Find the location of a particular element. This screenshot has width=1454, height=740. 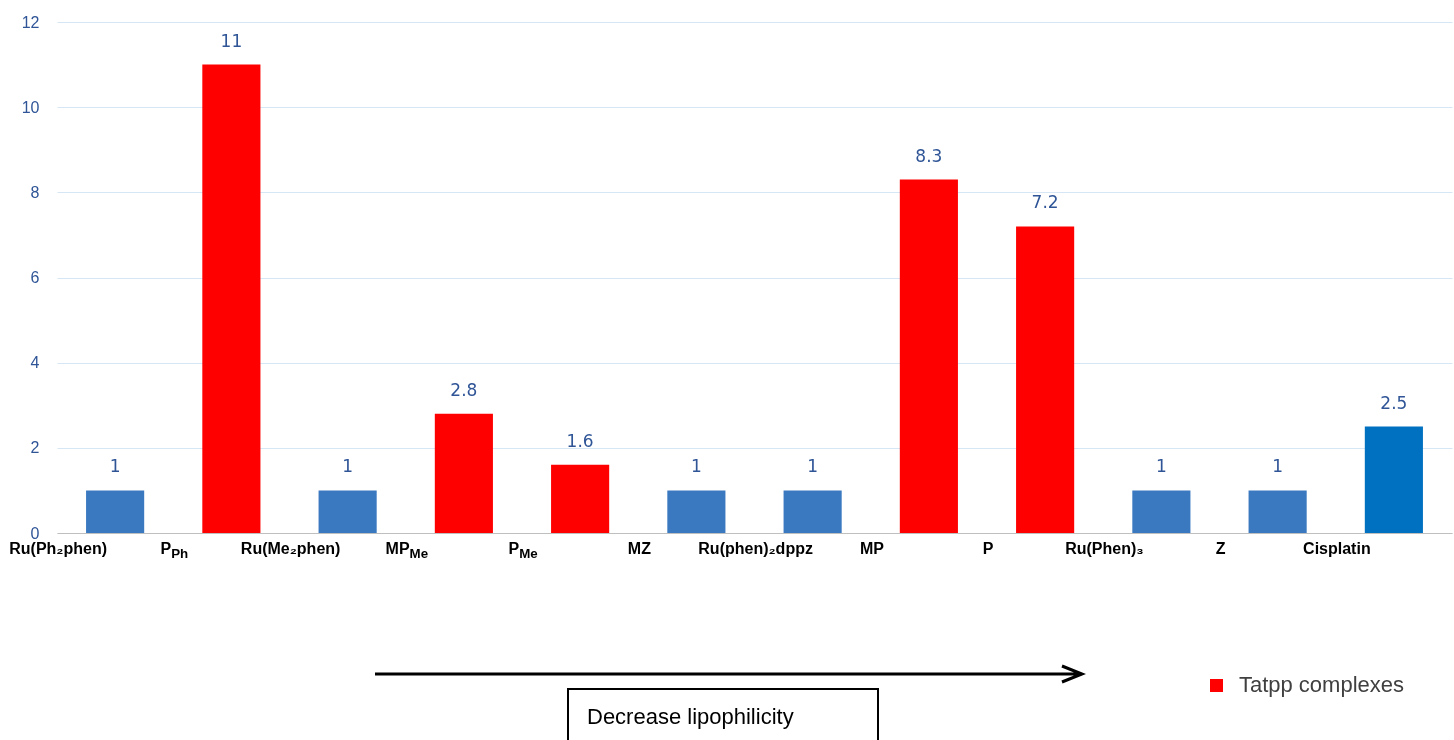

data-label: 1.6 is located at coordinates (580, 440).